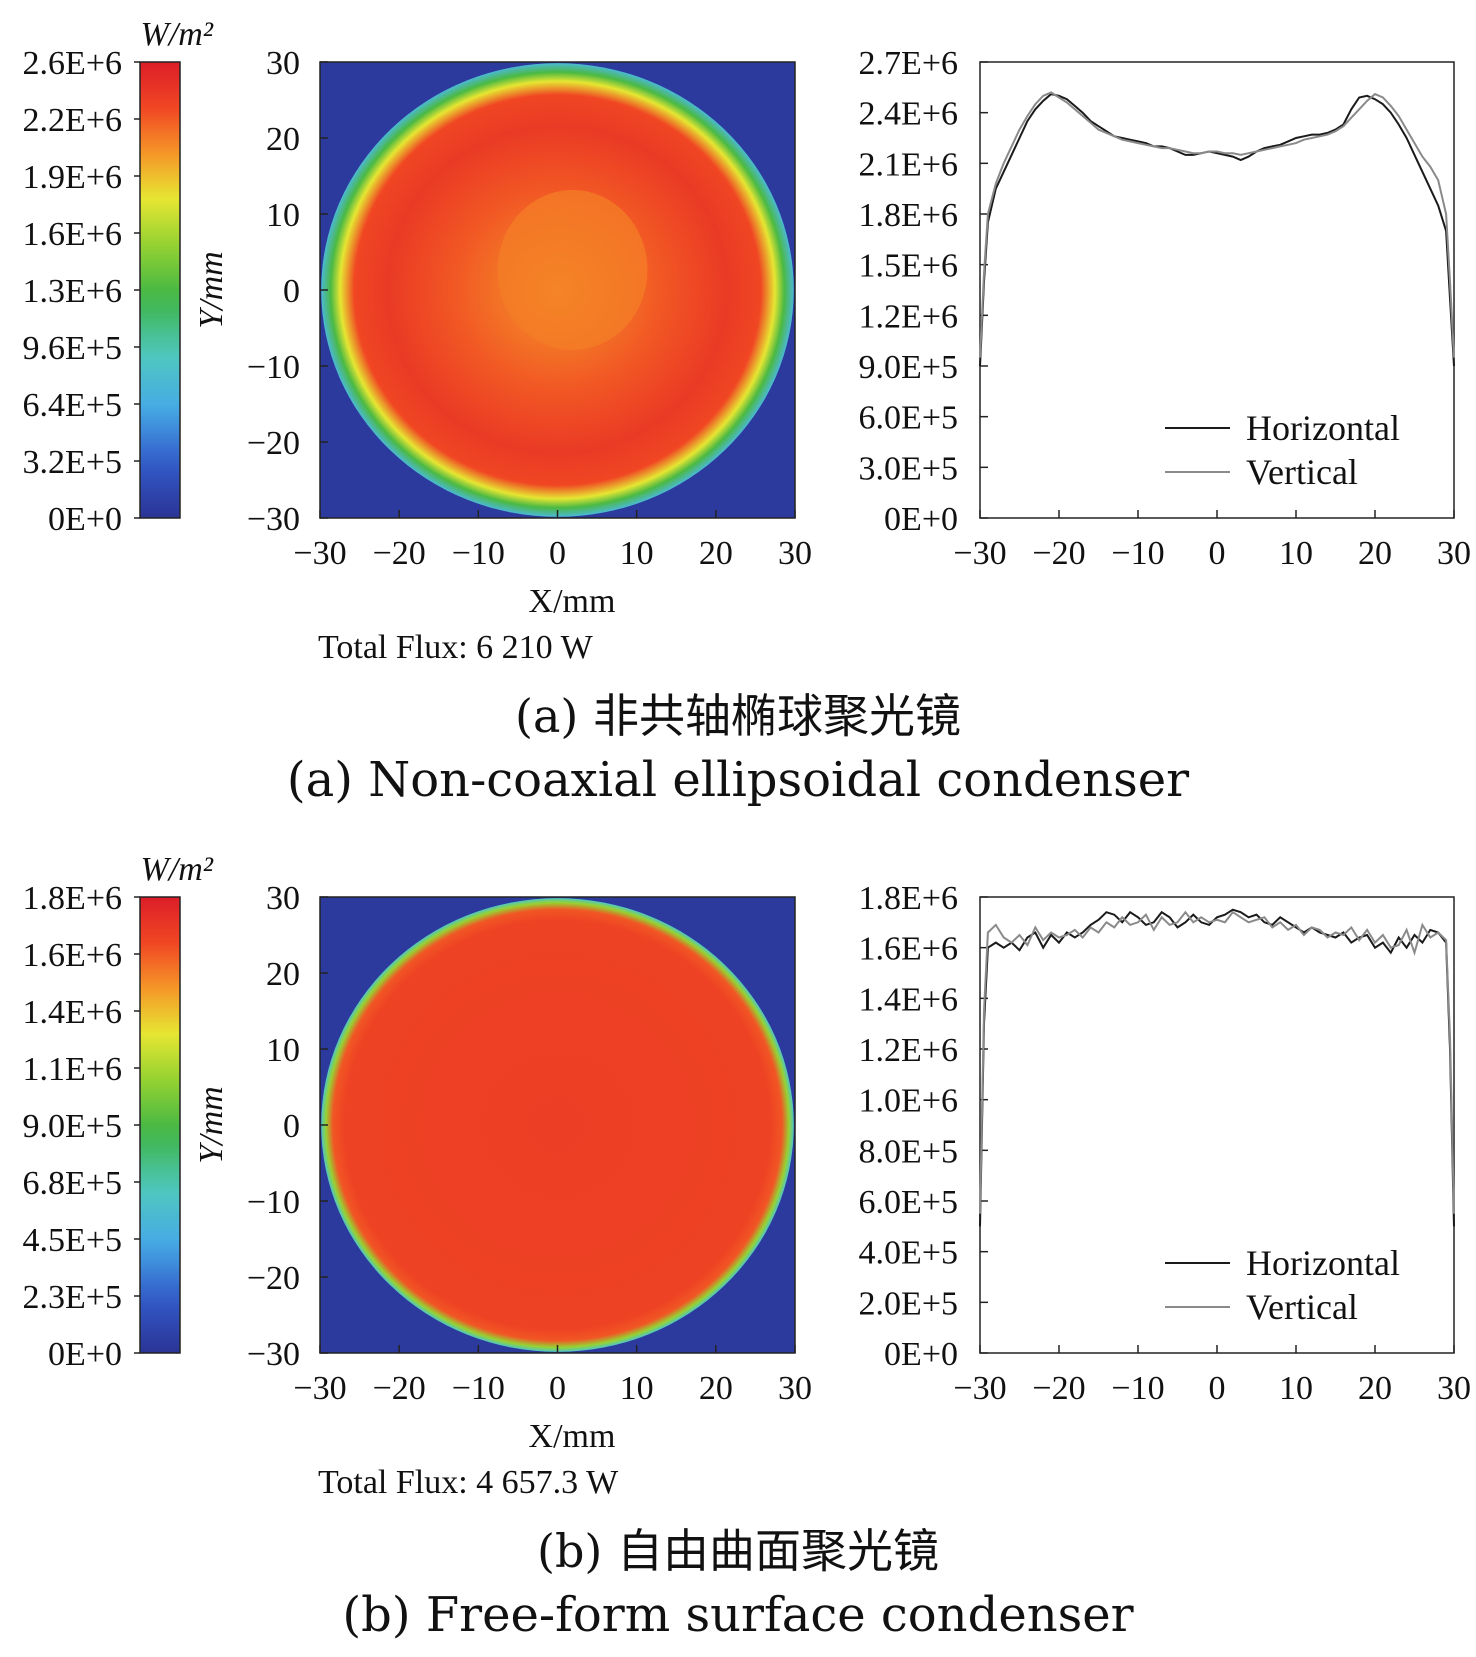 This screenshot has width=1476, height=1657. I want to click on colorbar-tick-label: 1.8E+6, so click(72, 898).